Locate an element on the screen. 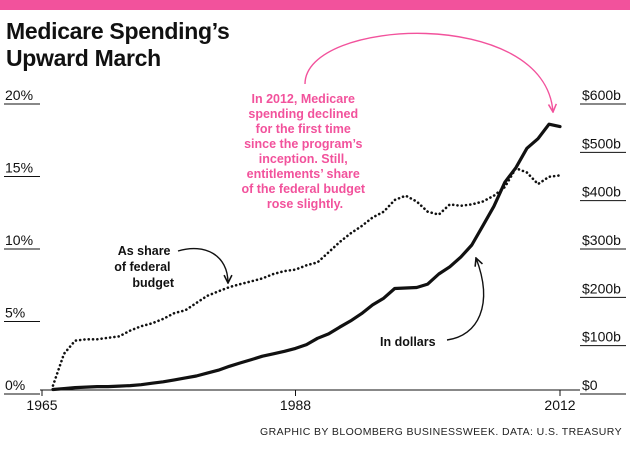  x-tick-label: 1965 is located at coordinates (41, 405).